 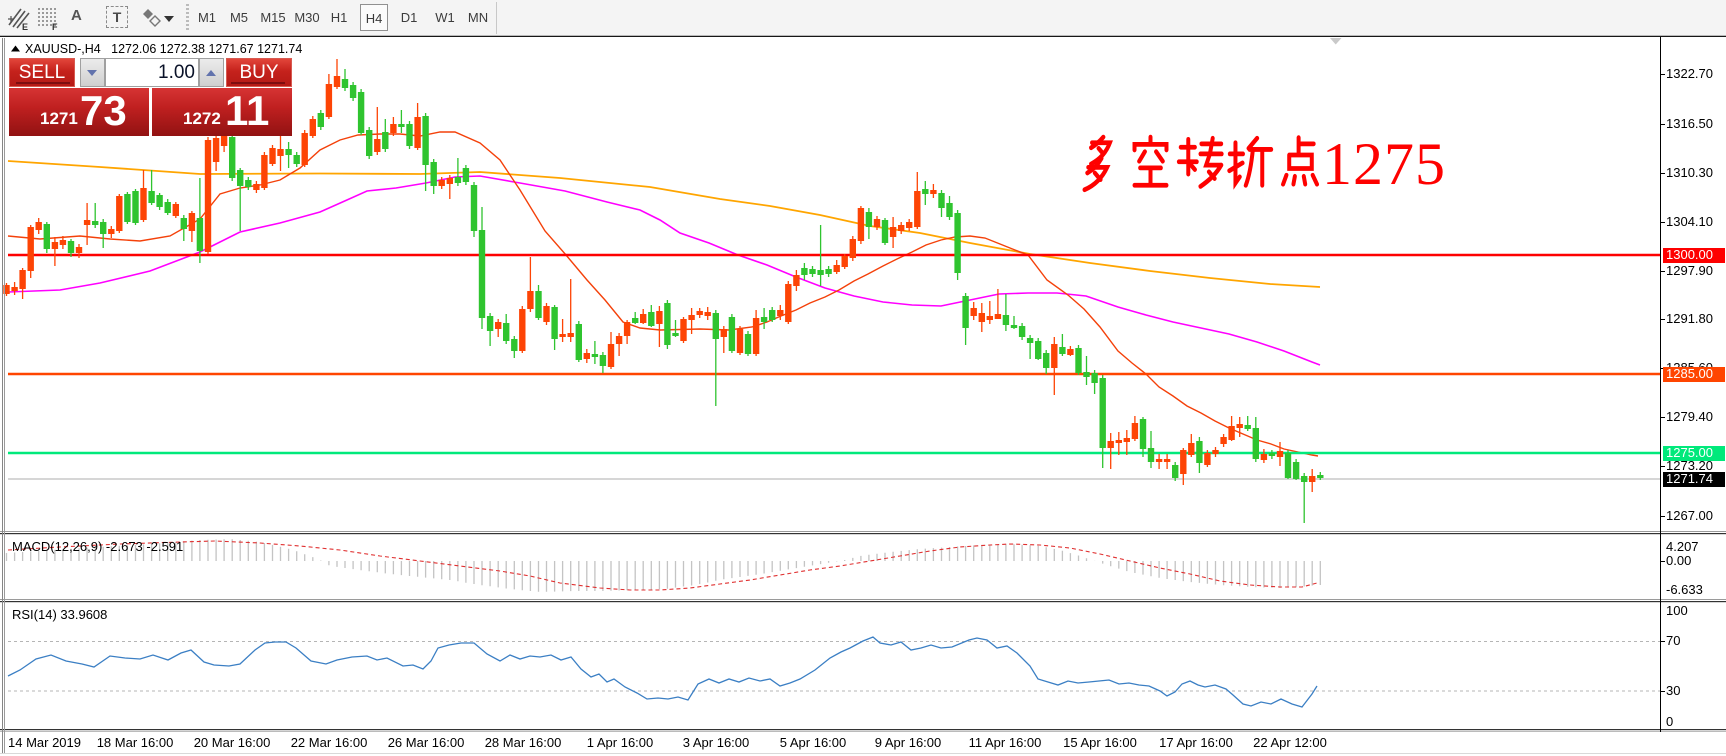 I want to click on svg-text: E, so click(x=25, y=26).